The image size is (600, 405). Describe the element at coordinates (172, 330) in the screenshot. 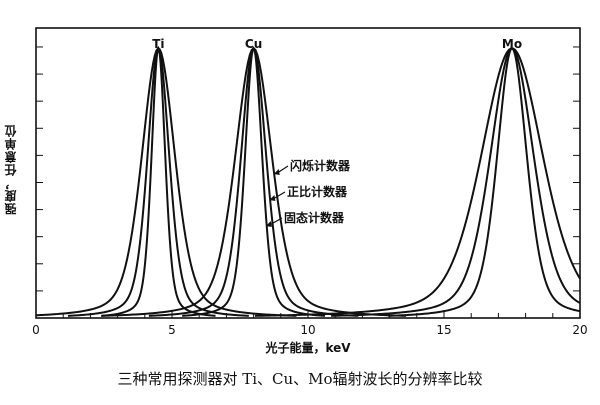

I see `x-tick-label: 5` at that location.